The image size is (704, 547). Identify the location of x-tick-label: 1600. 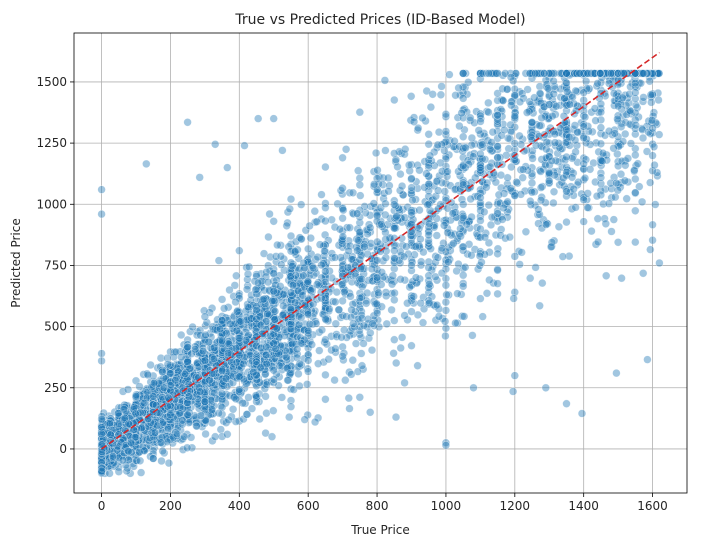
(652, 506).